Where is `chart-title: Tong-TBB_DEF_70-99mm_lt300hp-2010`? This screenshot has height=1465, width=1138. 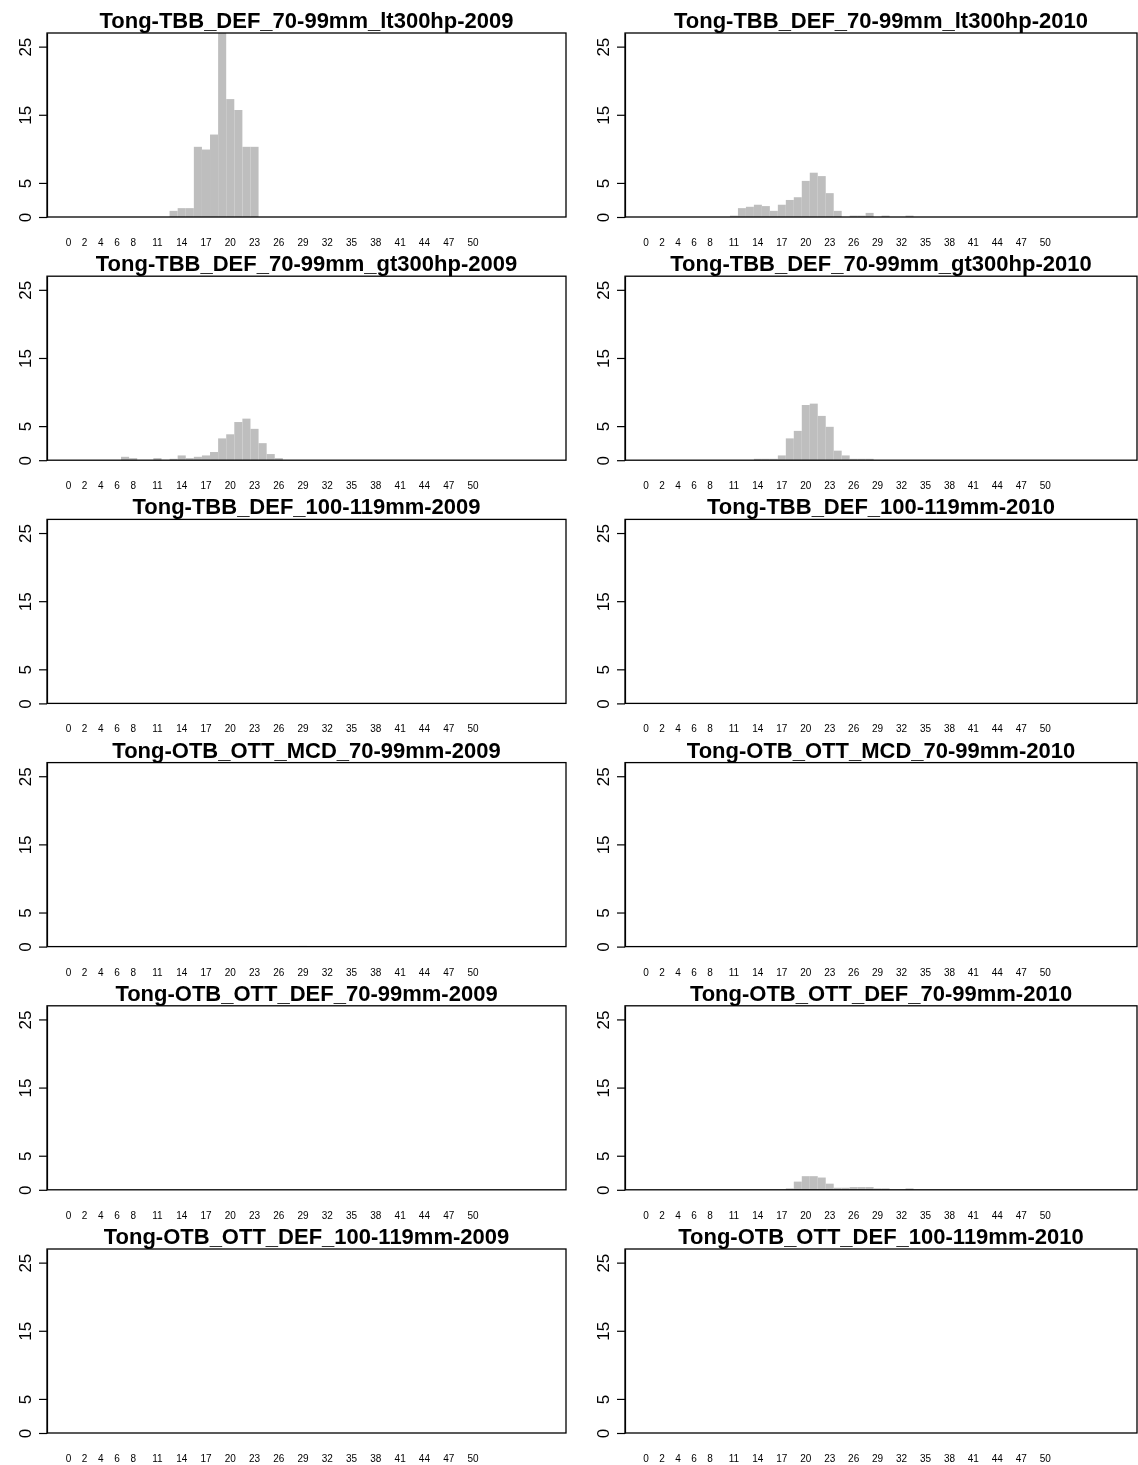
chart-title: Tong-TBB_DEF_70-99mm_lt300hp-2010 is located at coordinates (881, 20).